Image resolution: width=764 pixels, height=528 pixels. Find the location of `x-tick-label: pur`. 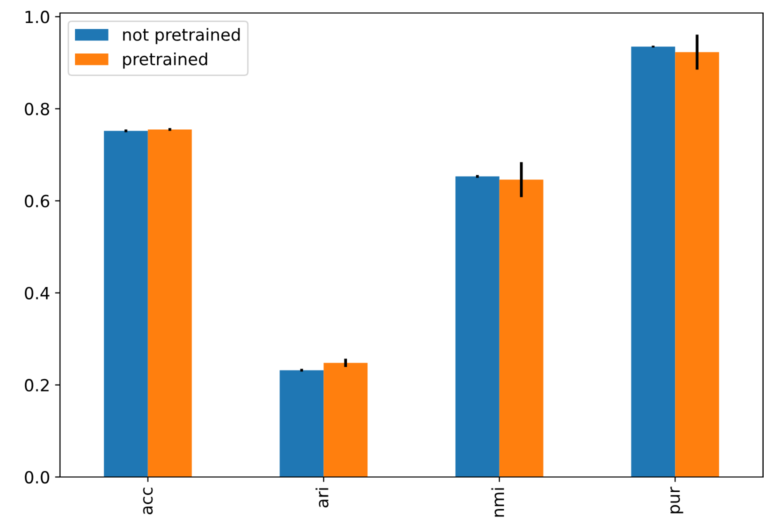

x-tick-label: pur is located at coordinates (677, 500).